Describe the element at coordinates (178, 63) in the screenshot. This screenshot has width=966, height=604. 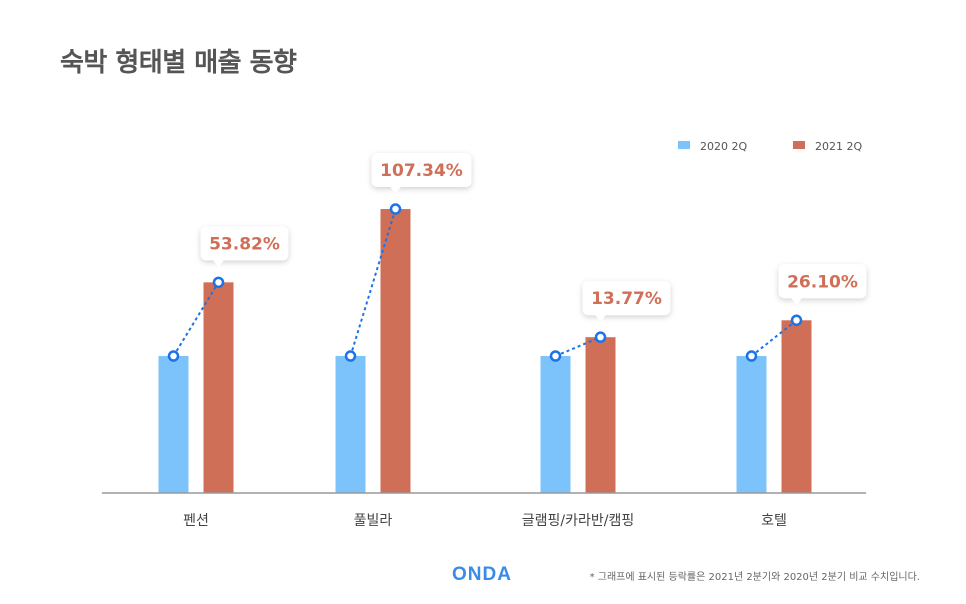
I see `chart-title: 숙박 형태별 매출 동향` at that location.